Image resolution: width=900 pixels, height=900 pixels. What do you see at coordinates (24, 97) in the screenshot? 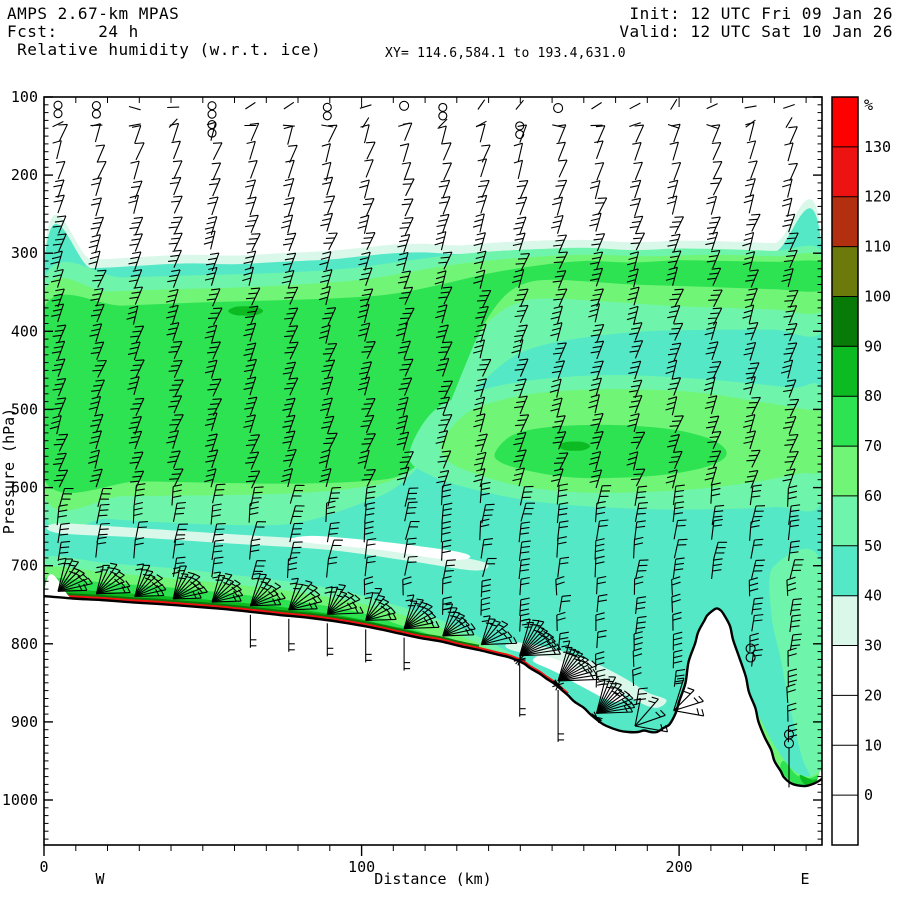
I see `y-tick-label: 100` at bounding box center [24, 97].